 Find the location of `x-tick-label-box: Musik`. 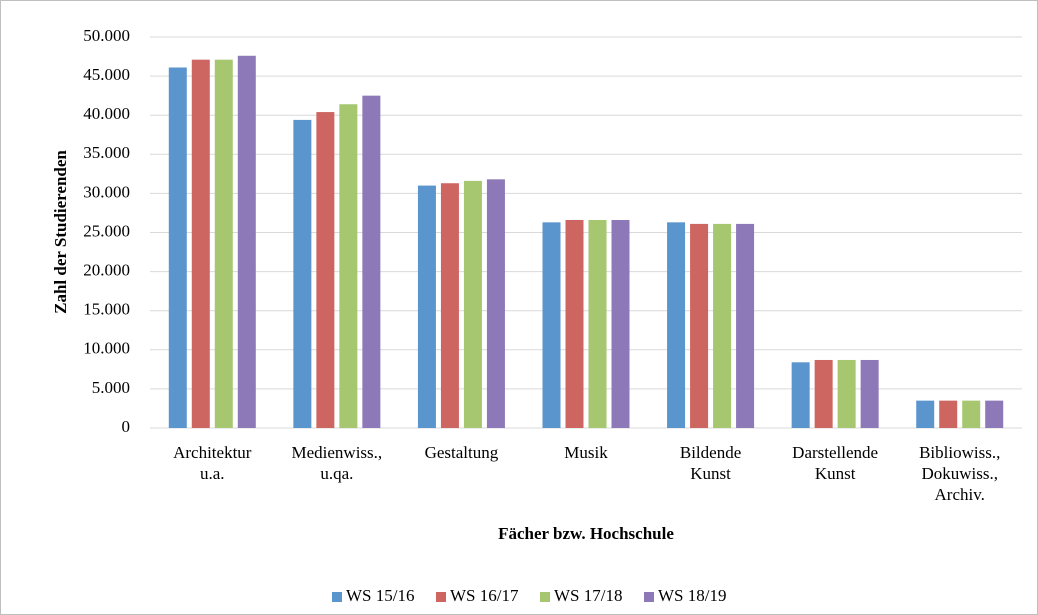

x-tick-label-box: Musik is located at coordinates (586, 452).